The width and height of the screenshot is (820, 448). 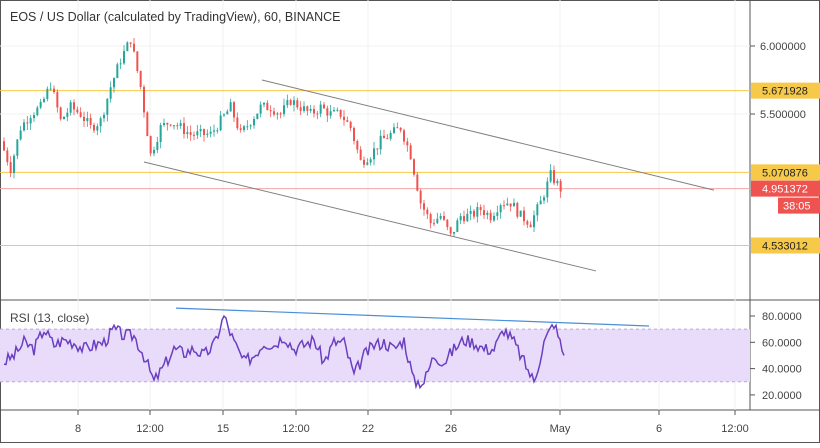 I want to click on x-tick-label: May, so click(x=560, y=429).